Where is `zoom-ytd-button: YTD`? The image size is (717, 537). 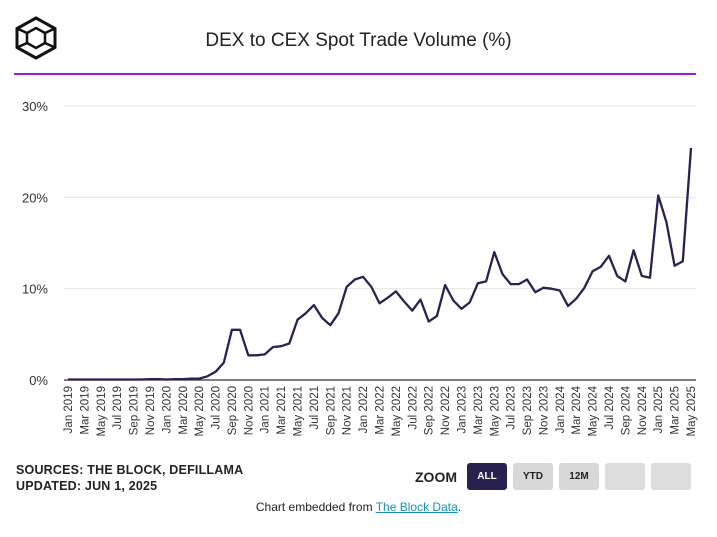 zoom-ytd-button: YTD is located at coordinates (533, 476).